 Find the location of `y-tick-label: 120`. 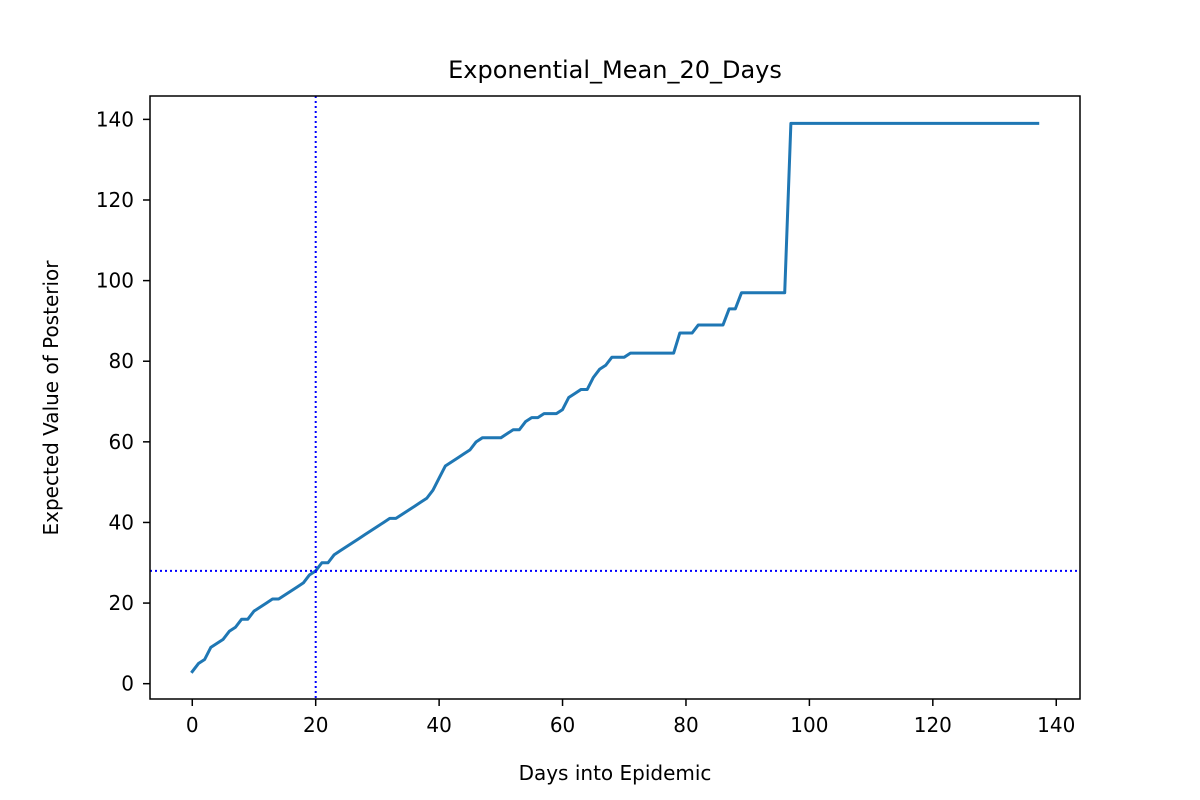

y-tick-label: 120 is located at coordinates (115, 200).